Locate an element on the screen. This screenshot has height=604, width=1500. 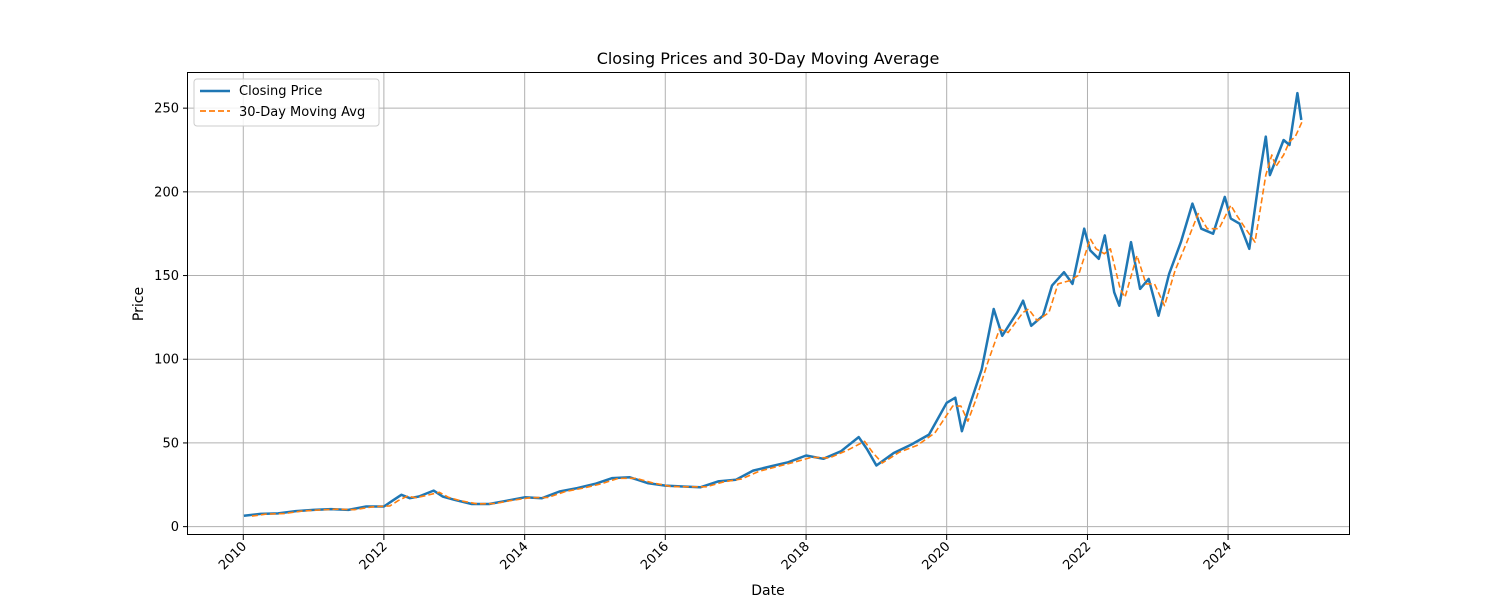
y-tick-label: 250 is located at coordinates (166, 109).